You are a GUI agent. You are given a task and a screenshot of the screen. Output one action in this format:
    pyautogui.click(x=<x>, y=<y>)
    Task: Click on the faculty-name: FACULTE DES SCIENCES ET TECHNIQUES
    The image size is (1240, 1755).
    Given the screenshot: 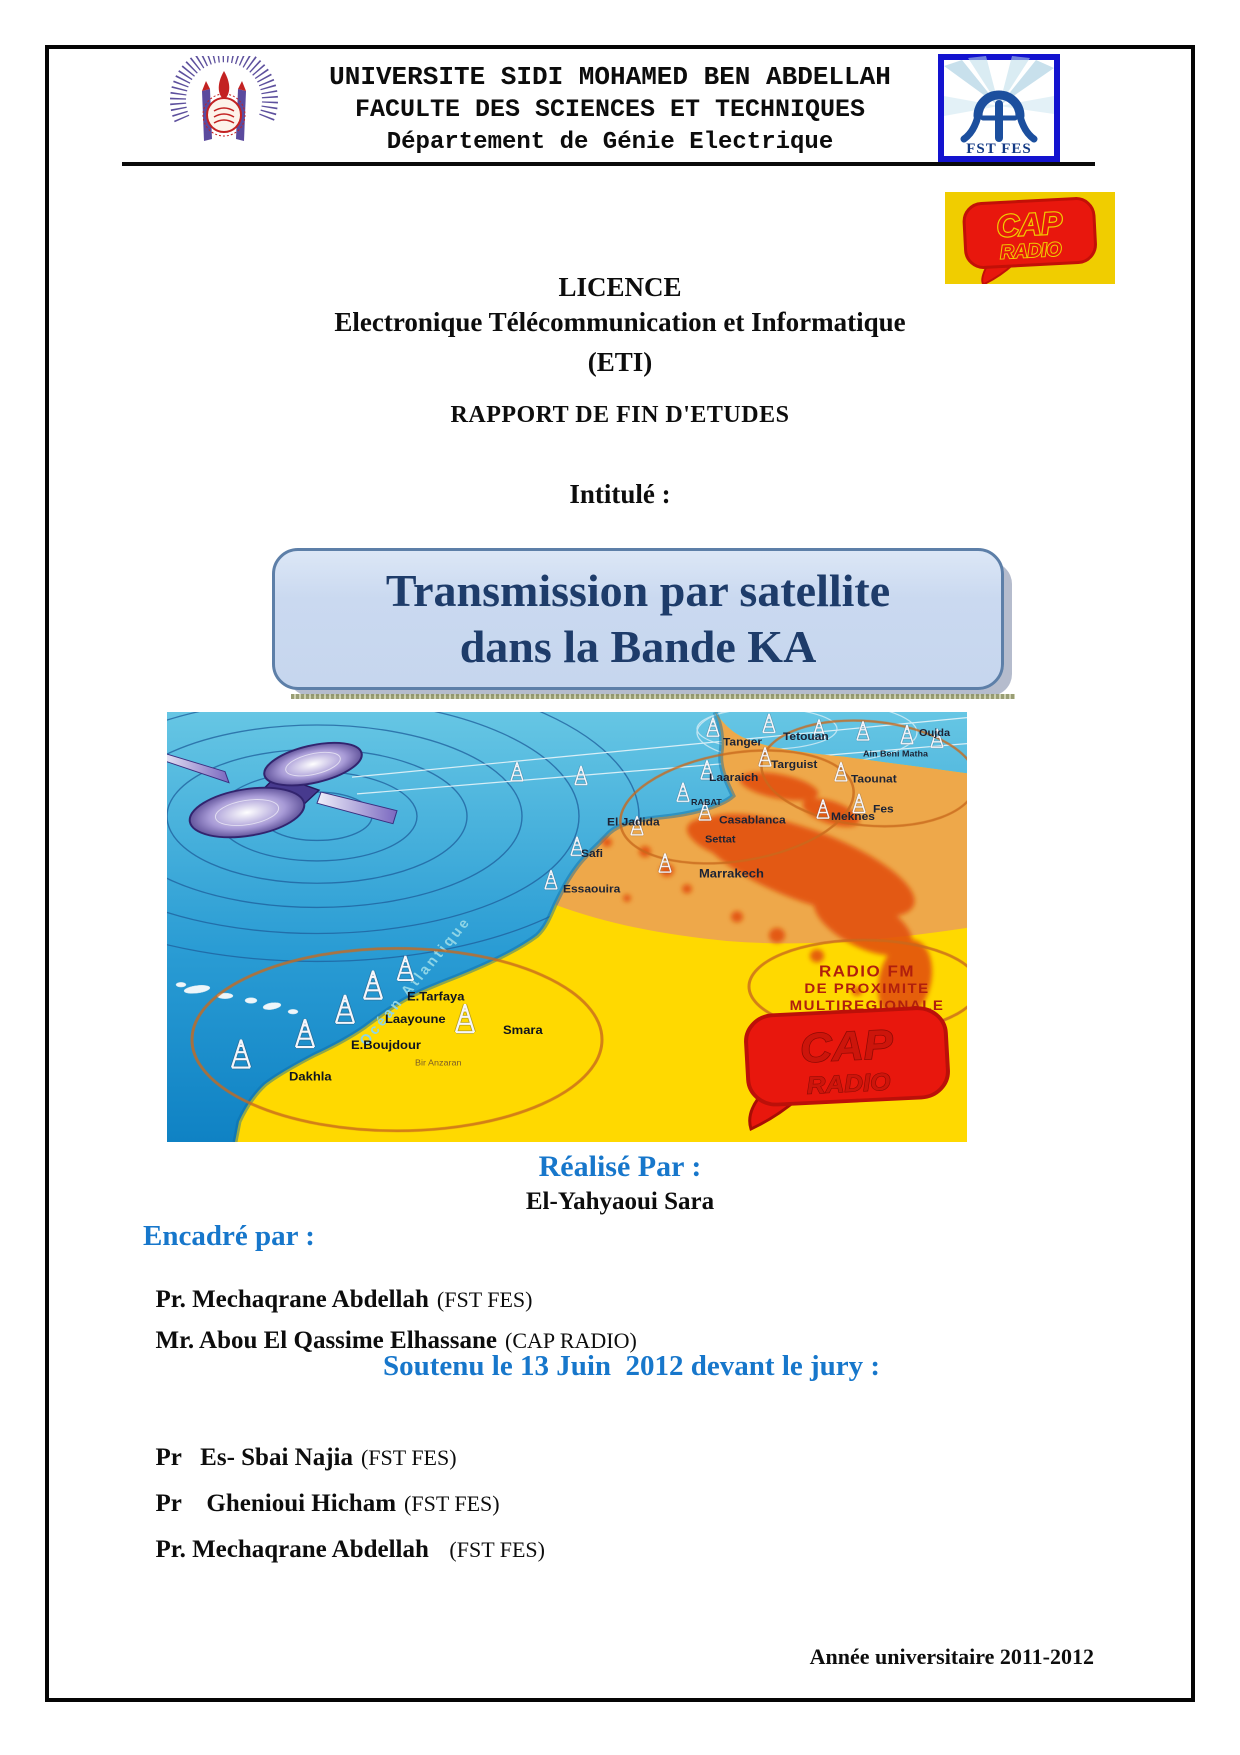 What is the action you would take?
    pyautogui.click(x=610, y=109)
    